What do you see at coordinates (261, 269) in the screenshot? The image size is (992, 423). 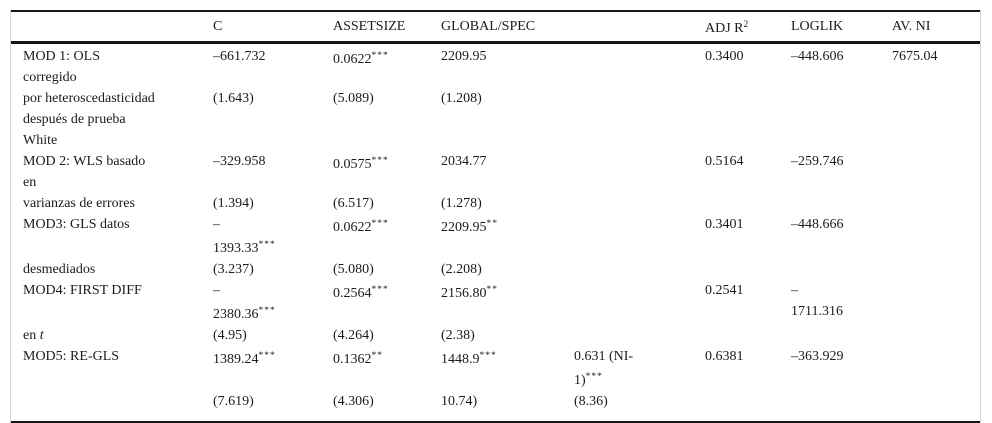 I see `value-cell: (3.237)` at bounding box center [261, 269].